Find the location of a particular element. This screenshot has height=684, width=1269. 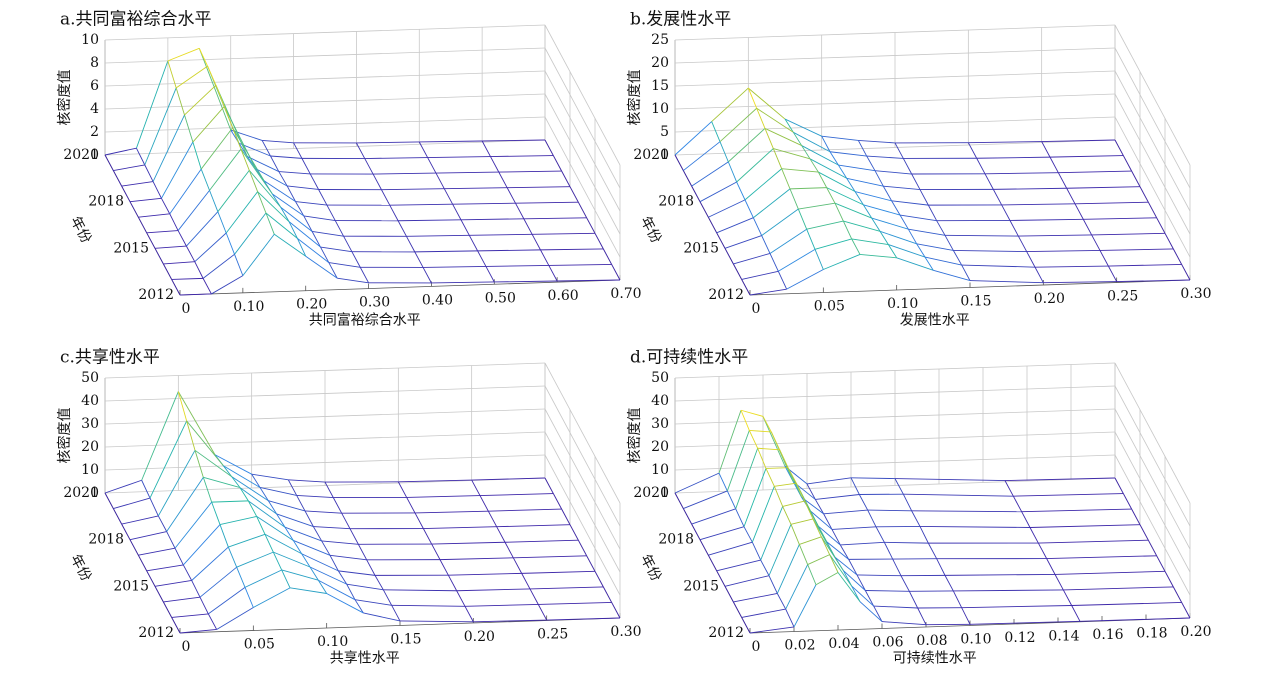

x-tick-label: 0.20 is located at coordinates (1195, 632).